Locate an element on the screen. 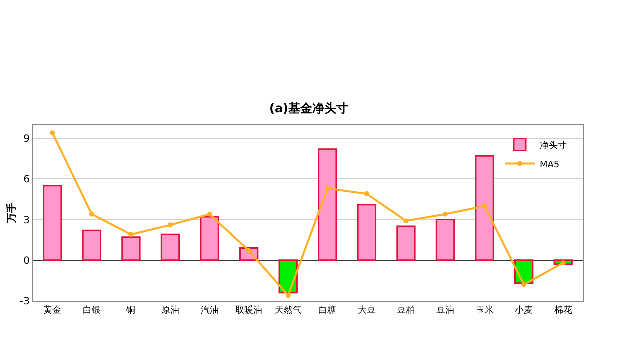 This screenshot has width=618, height=341. x-tick-label: 白银 is located at coordinates (91, 310).